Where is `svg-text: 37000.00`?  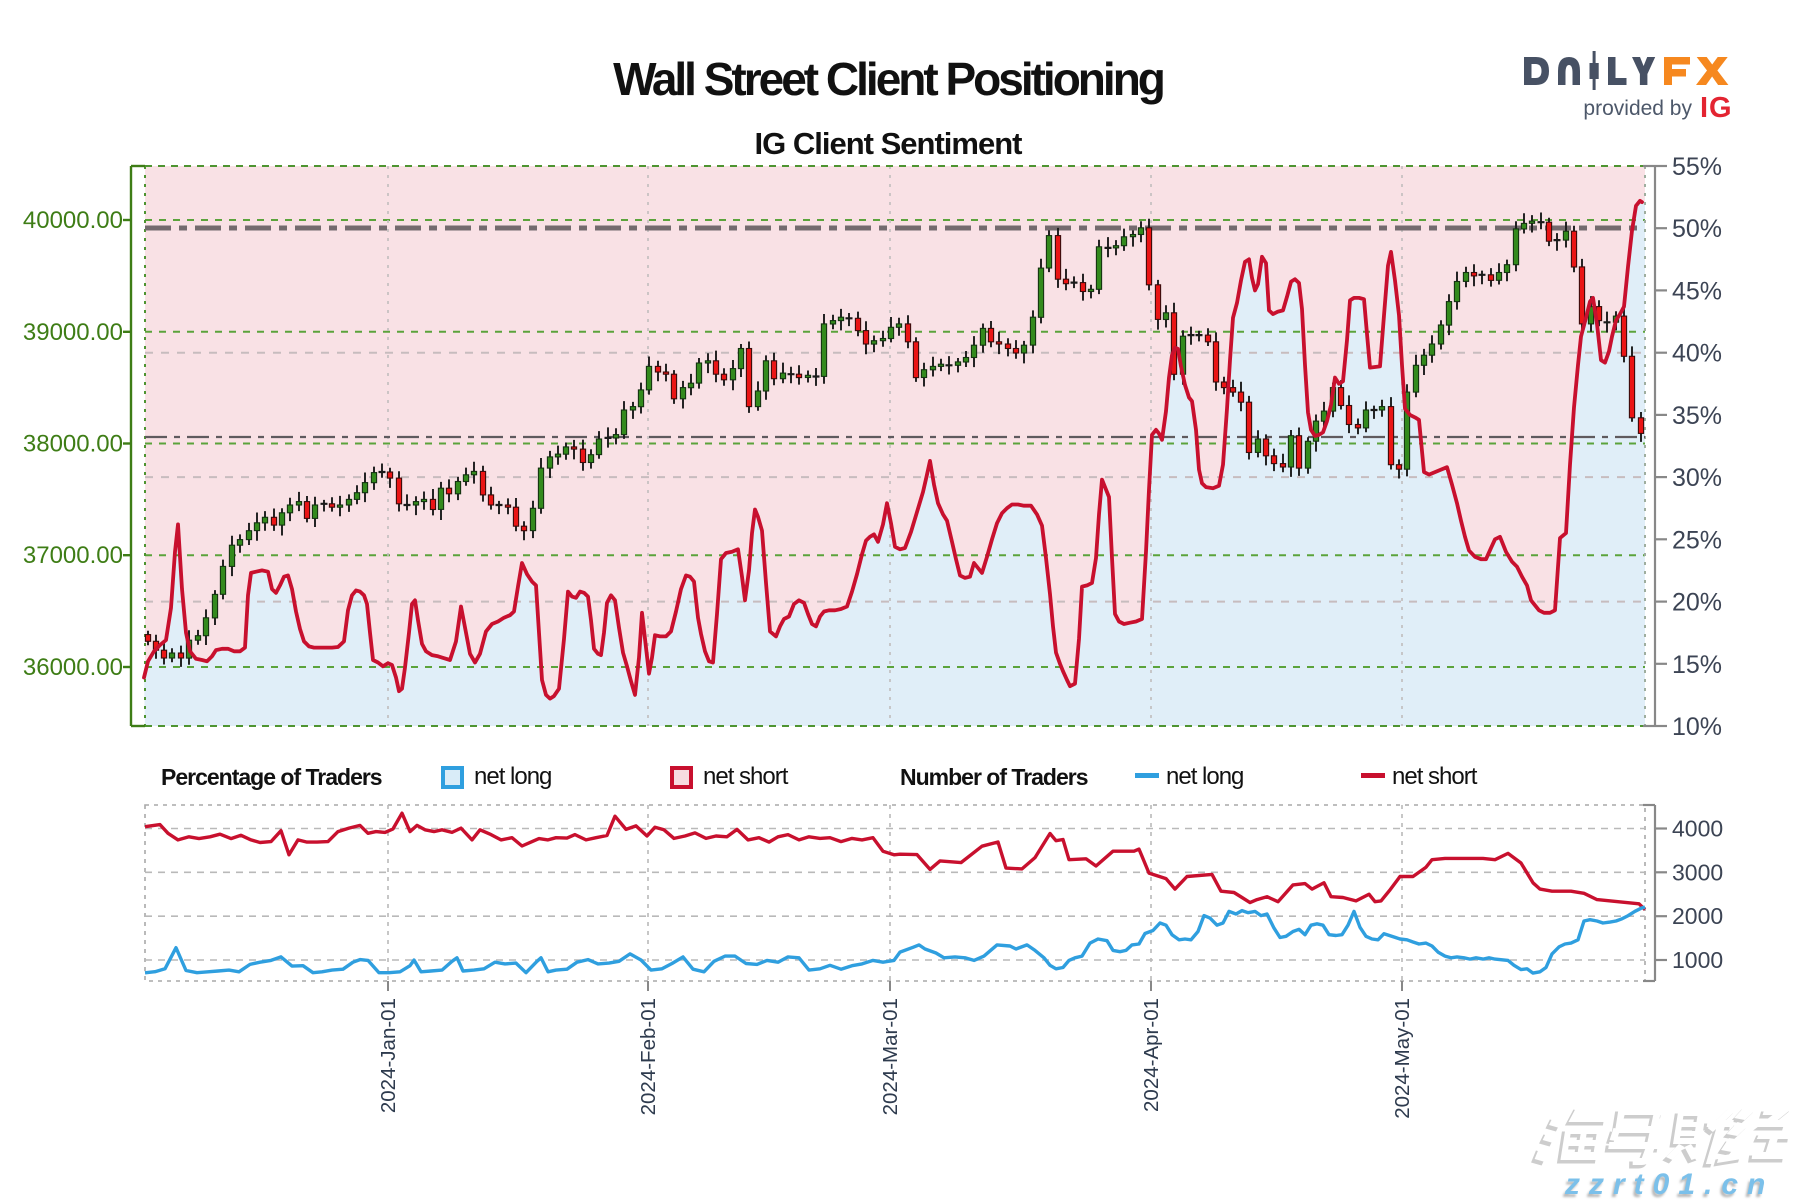 svg-text: 37000.00 is located at coordinates (73, 555).